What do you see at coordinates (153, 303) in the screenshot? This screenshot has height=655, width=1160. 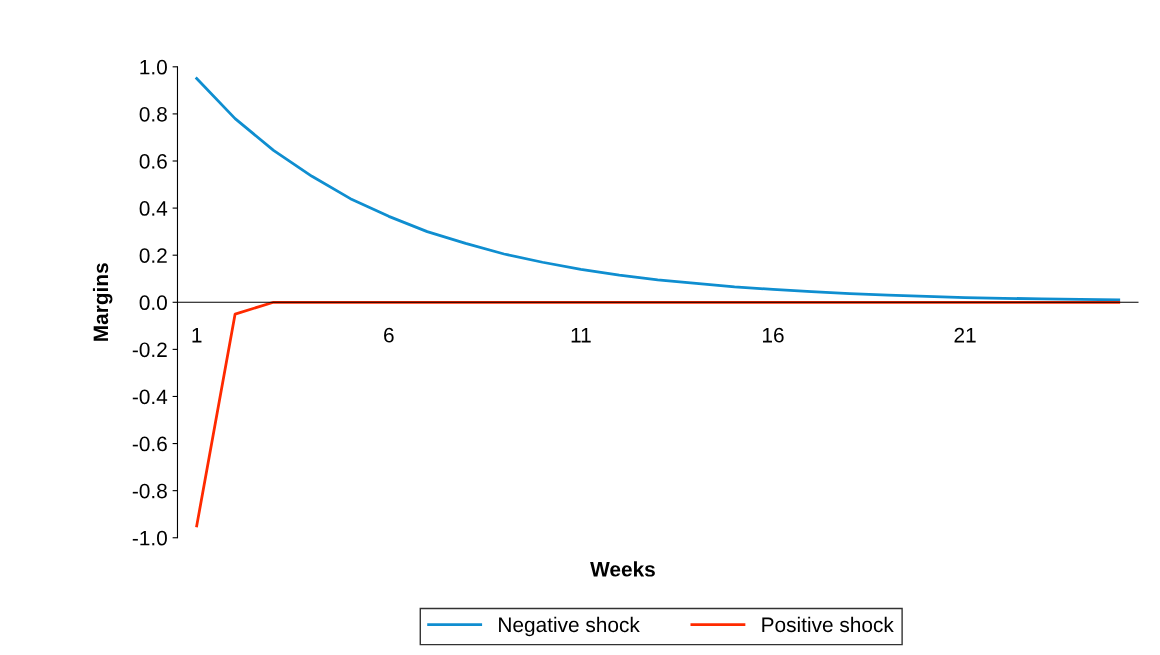 I see `y-tick-label: 0.0` at bounding box center [153, 303].